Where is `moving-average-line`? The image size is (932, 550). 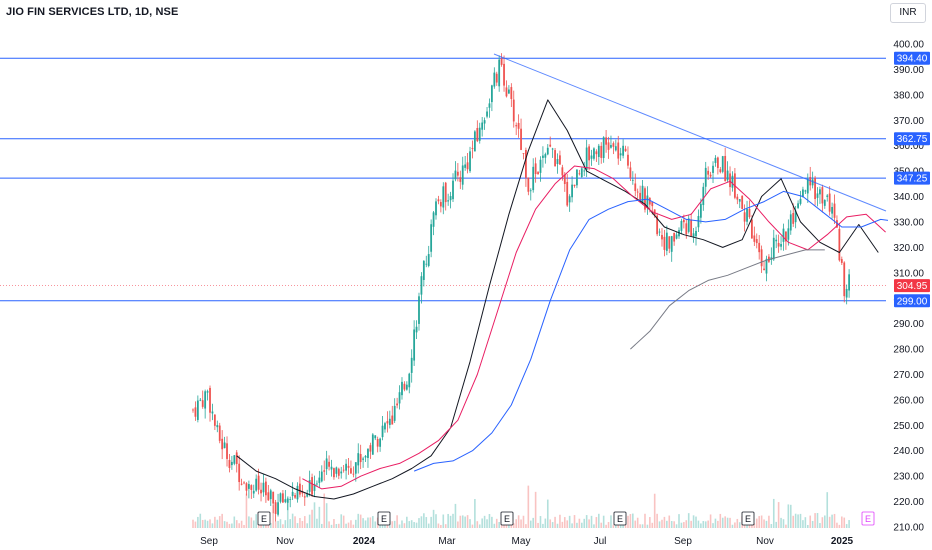
moving-average-line is located at coordinates (727, 299).